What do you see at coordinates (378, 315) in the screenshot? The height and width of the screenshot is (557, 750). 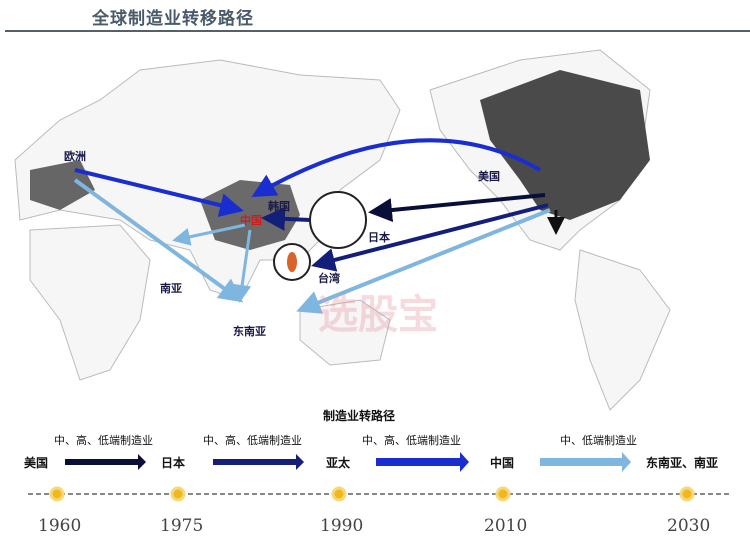 I see `watermark: 选股宝` at bounding box center [378, 315].